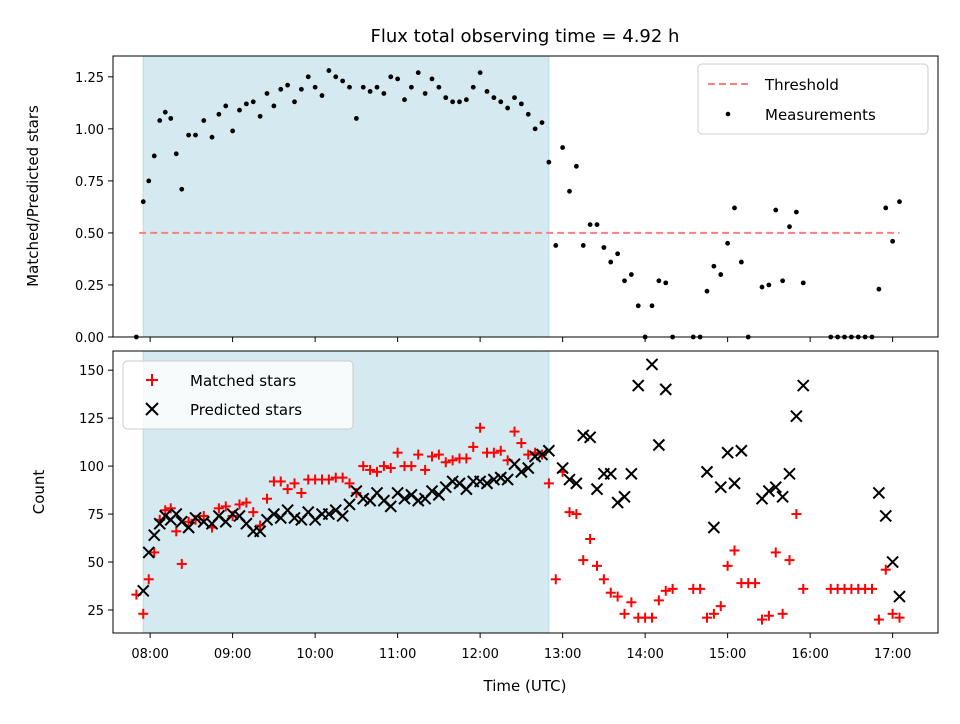 Image resolution: width=960 pixels, height=724 pixels. I want to click on count-y-axis: 25 50 75 100 125 150, so click(96, 491).